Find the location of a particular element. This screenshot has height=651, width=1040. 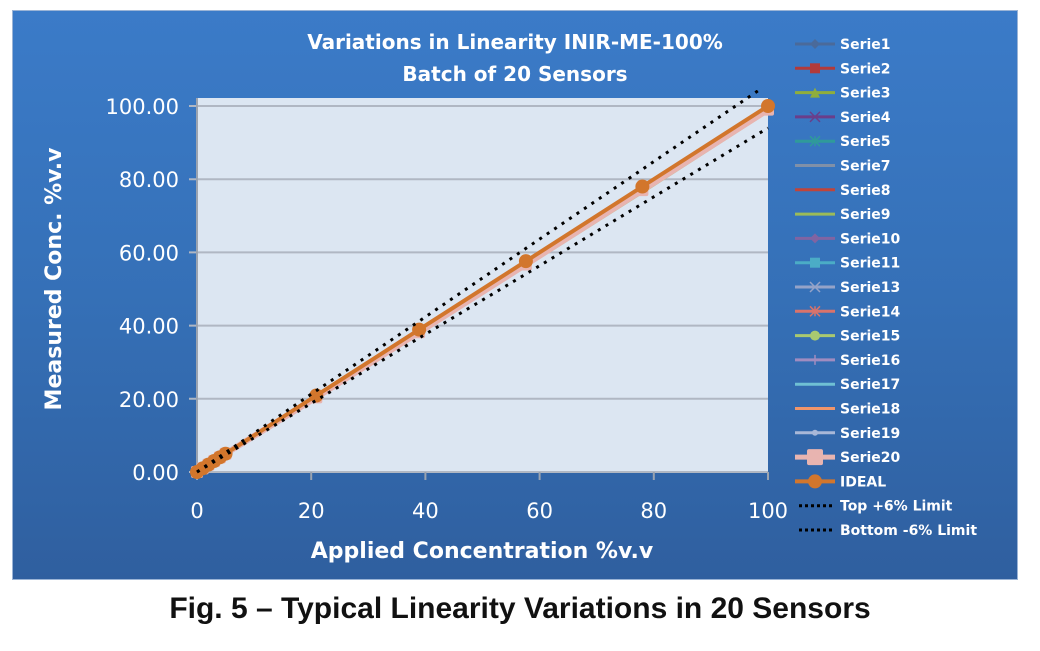

legend-label: Serie2 is located at coordinates (865, 69).